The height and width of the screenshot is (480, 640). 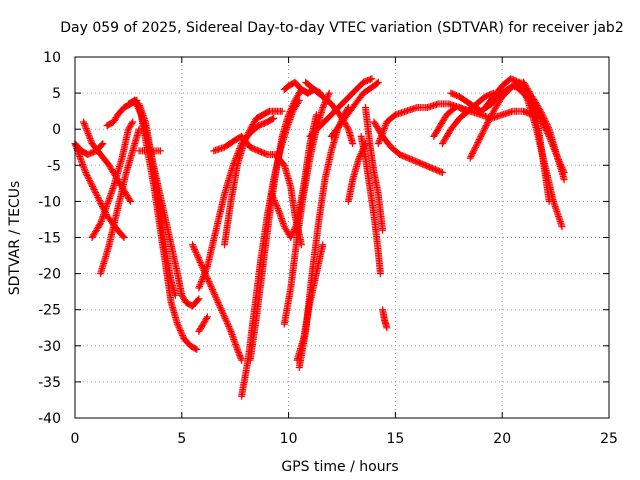 What do you see at coordinates (49, 347) in the screenshot?
I see `y-tick-label: -30` at bounding box center [49, 347].